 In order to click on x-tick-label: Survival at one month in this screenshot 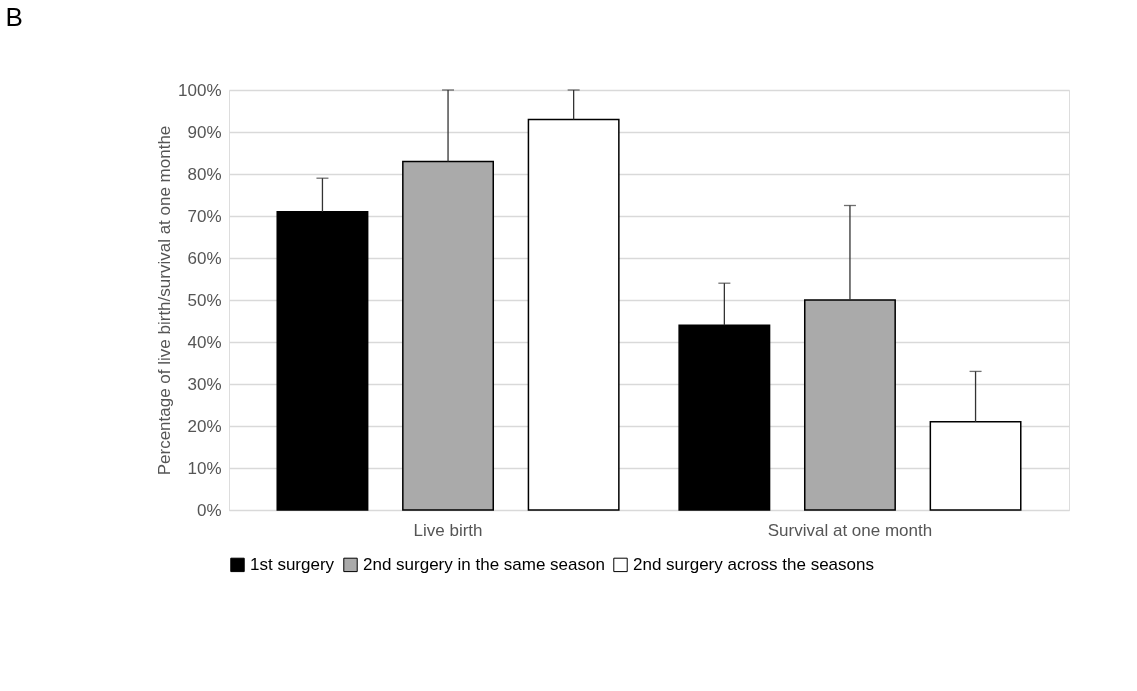, I will do `click(850, 530)`.